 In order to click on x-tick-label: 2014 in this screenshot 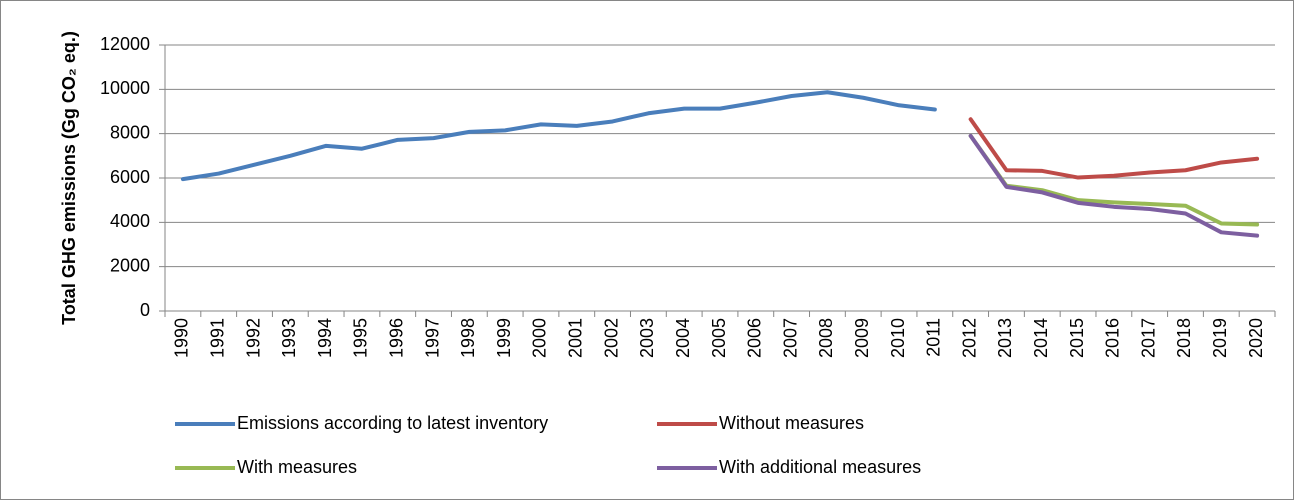, I will do `click(1041, 338)`.